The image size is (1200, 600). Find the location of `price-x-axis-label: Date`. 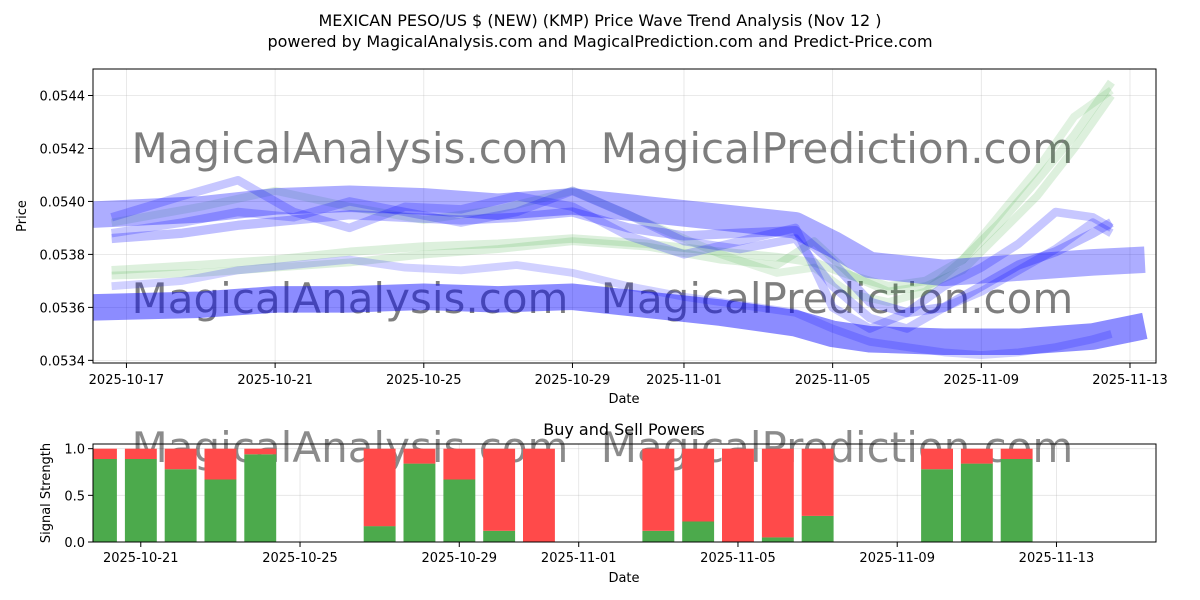

price-x-axis-label: Date is located at coordinates (623, 399).